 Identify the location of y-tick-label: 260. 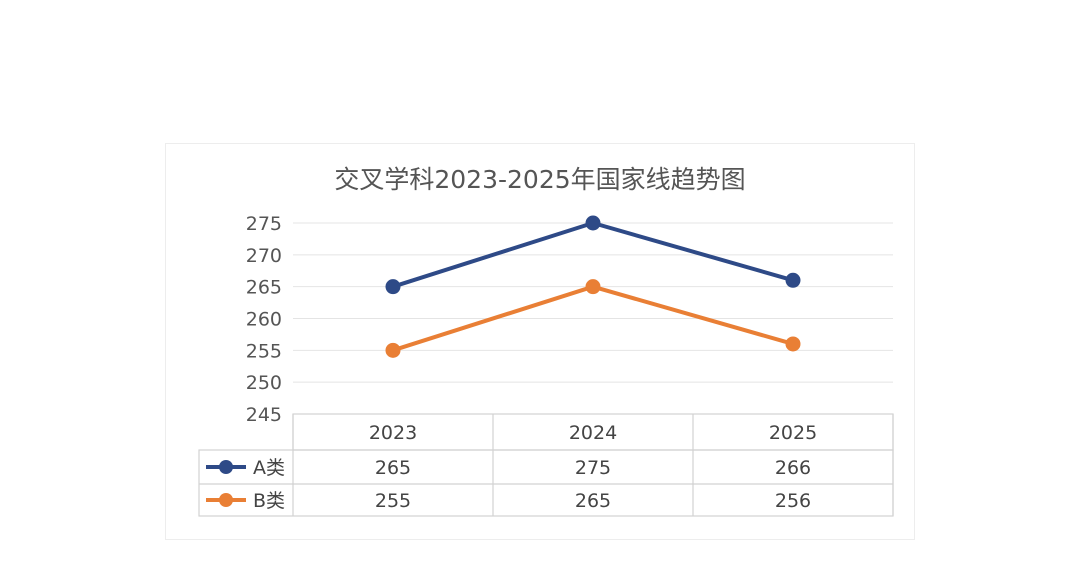
(264, 320).